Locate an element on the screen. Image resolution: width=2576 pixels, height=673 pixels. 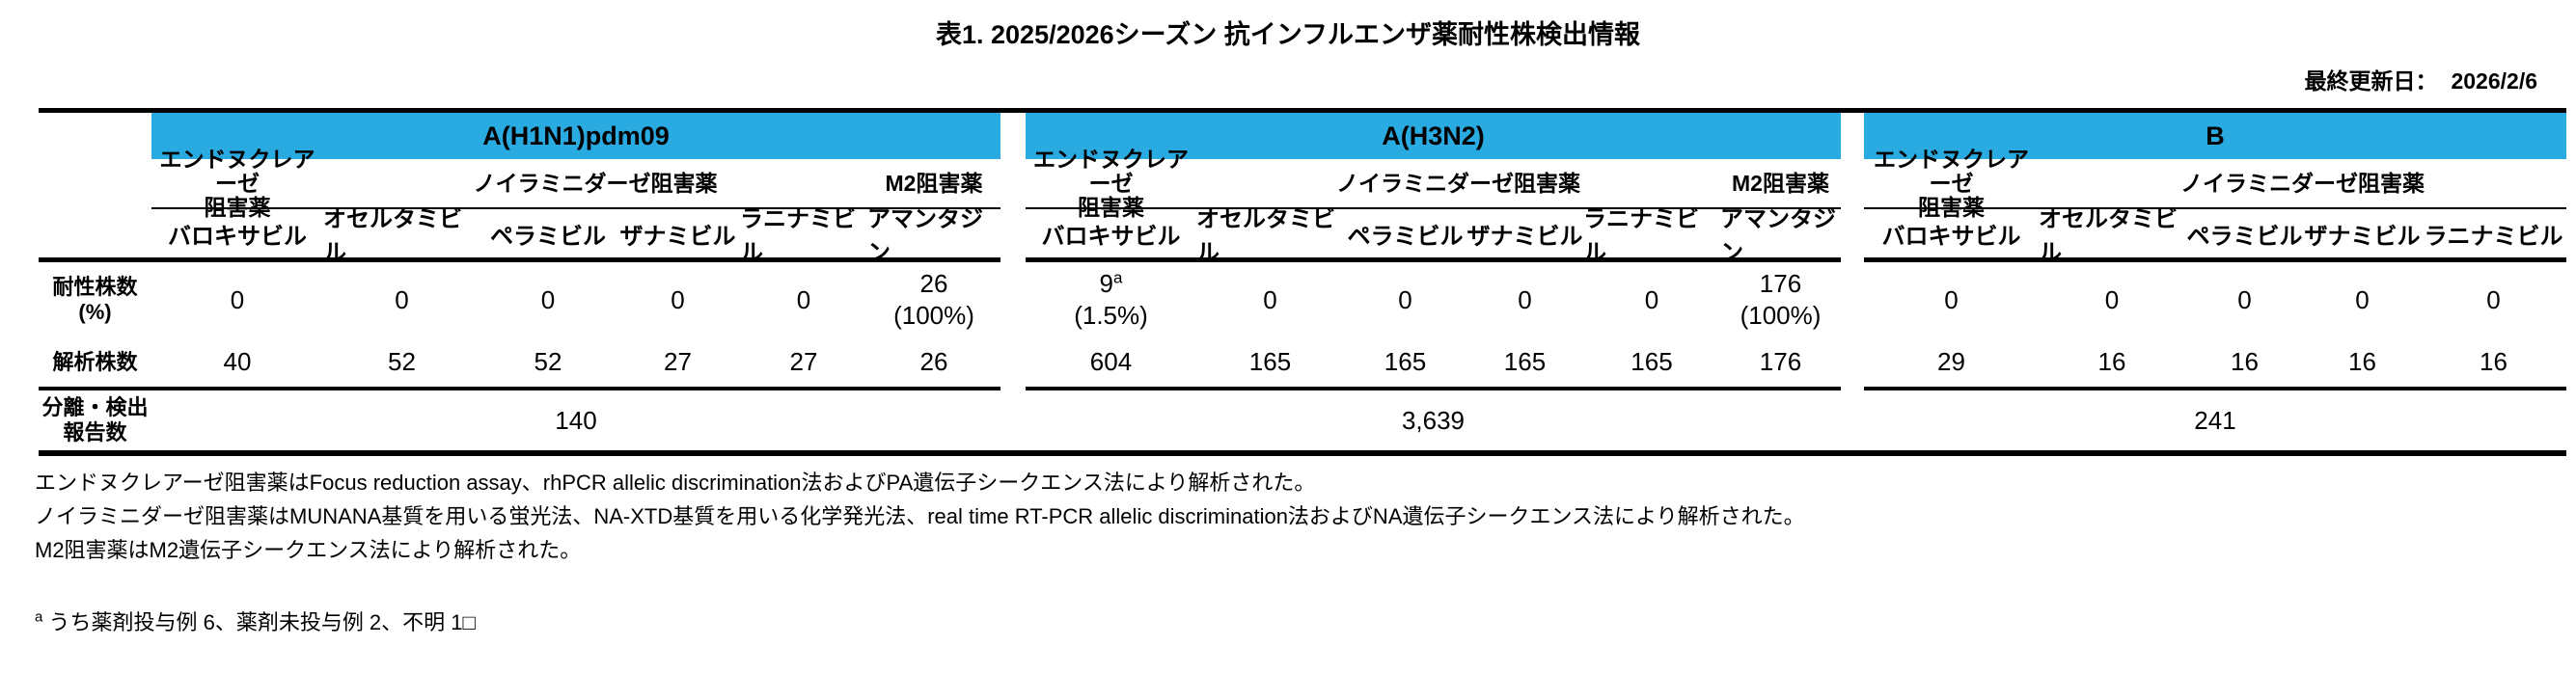
isolated-reported-count-cell: 241 is located at coordinates (2215, 420).